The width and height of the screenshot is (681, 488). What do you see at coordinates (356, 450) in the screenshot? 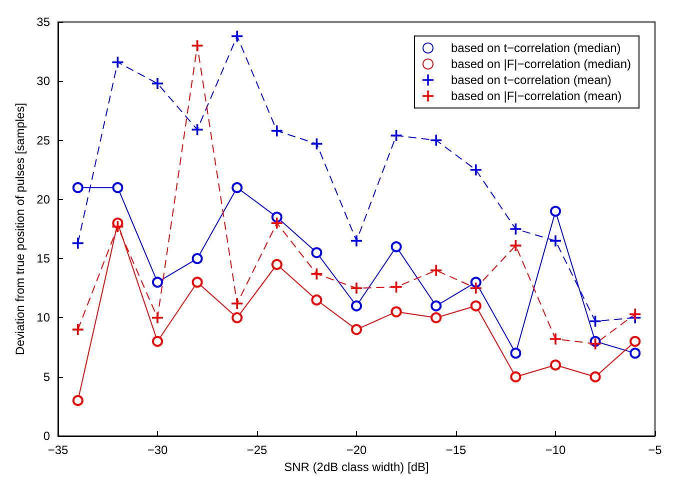
I see `x-tick-label: −20` at bounding box center [356, 450].